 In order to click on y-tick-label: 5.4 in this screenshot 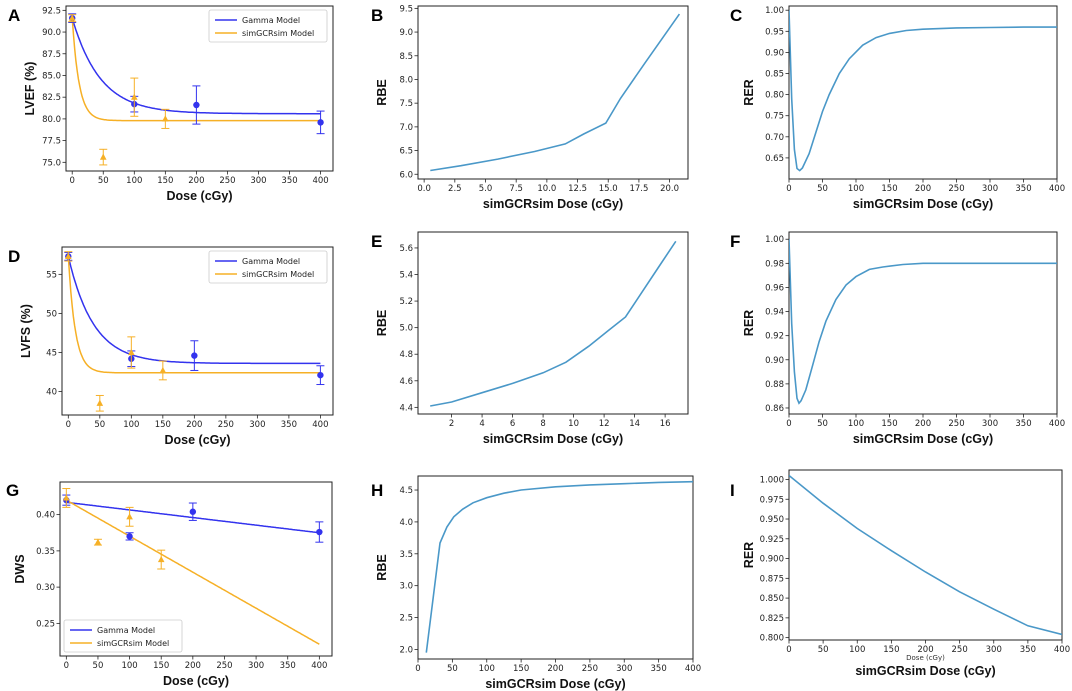, I will do `click(406, 276)`.